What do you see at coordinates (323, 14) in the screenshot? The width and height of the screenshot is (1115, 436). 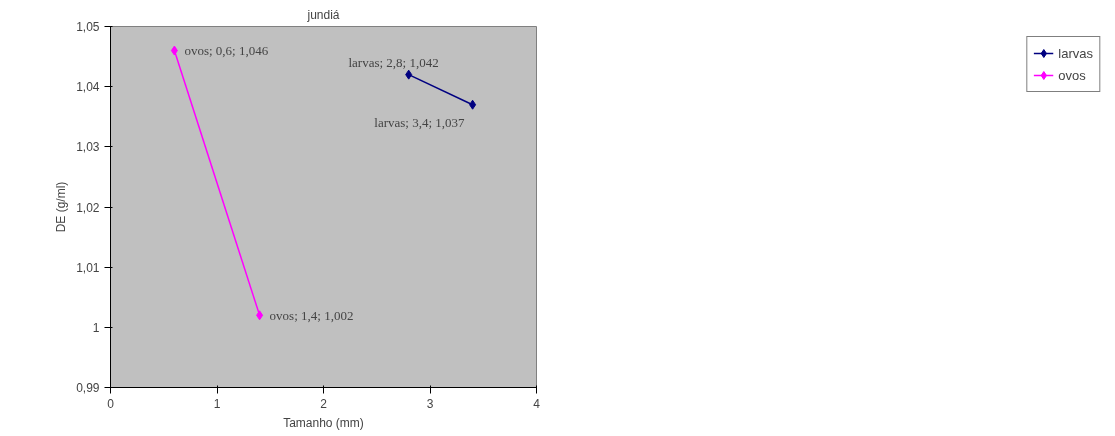 I see `chart-title: jundiá` at bounding box center [323, 14].